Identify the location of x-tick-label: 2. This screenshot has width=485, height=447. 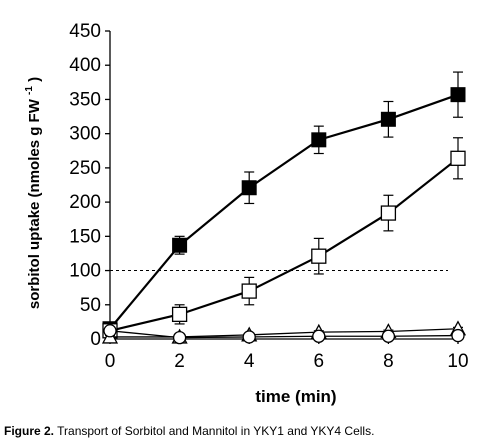
(179, 361).